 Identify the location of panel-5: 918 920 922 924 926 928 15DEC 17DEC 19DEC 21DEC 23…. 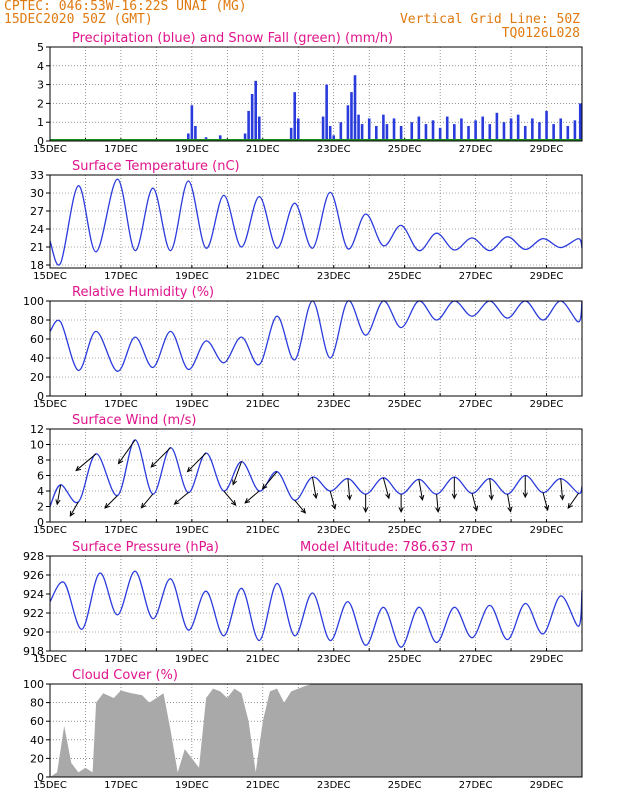
(303, 602).